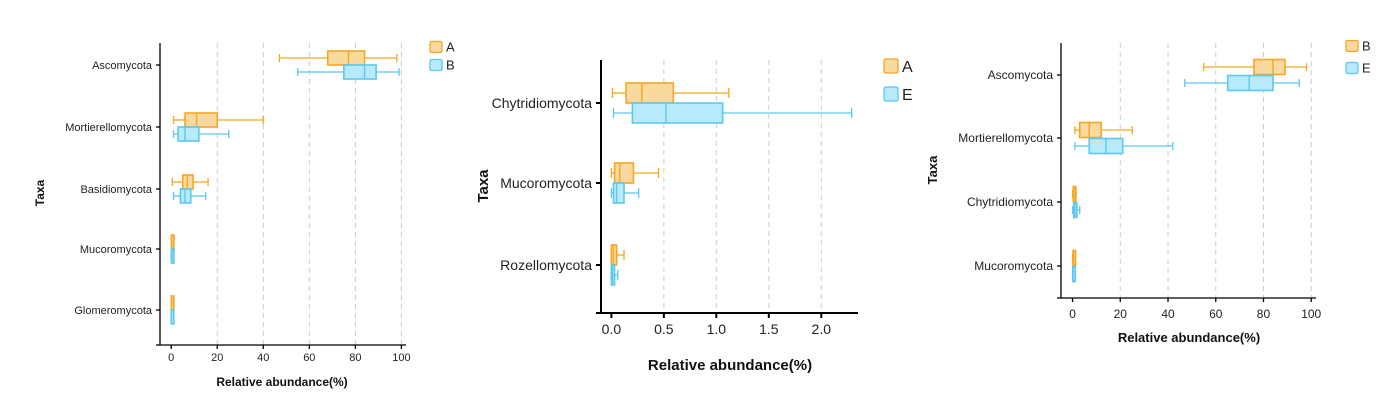  What do you see at coordinates (822, 329) in the screenshot?
I see `x-tick-label: 2.0` at bounding box center [822, 329].